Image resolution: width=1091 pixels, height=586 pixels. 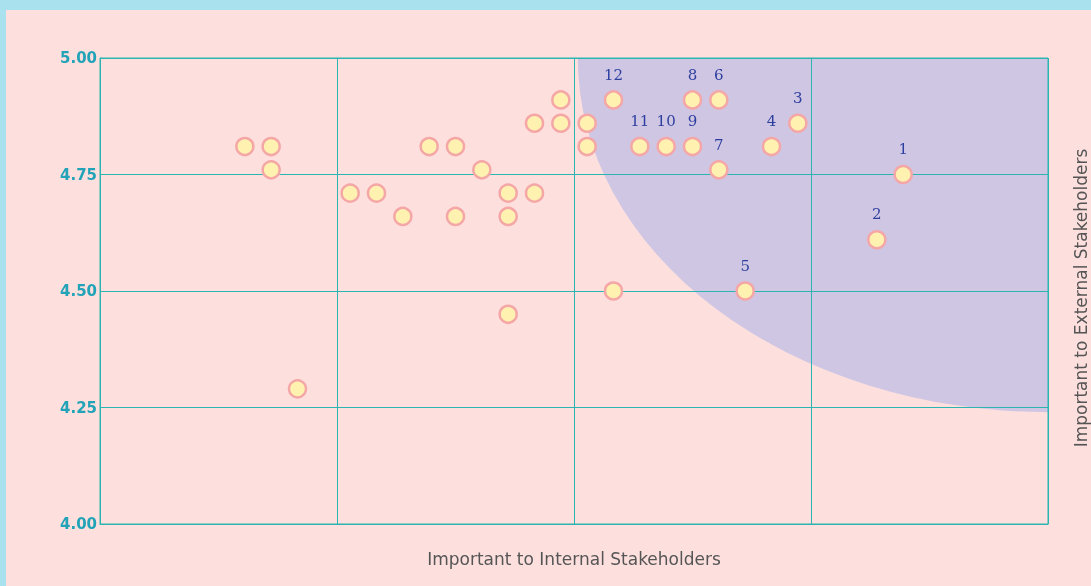 What do you see at coordinates (903, 149) in the screenshot?
I see `series-label: 1` at bounding box center [903, 149].